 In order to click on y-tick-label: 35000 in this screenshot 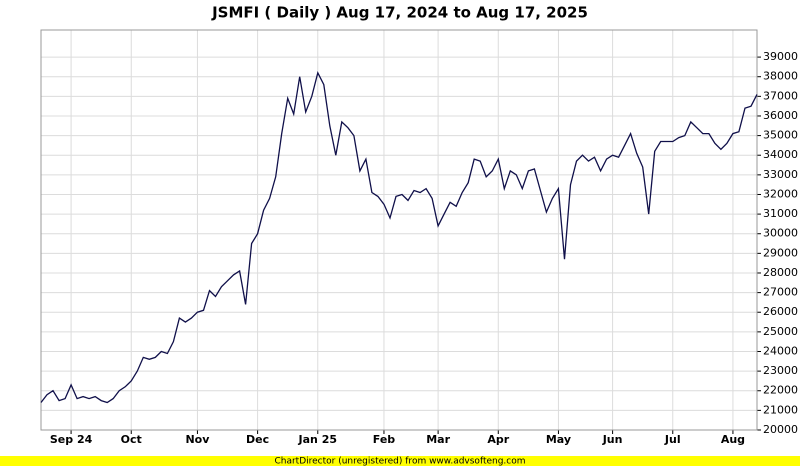, I will do `click(780, 135)`.